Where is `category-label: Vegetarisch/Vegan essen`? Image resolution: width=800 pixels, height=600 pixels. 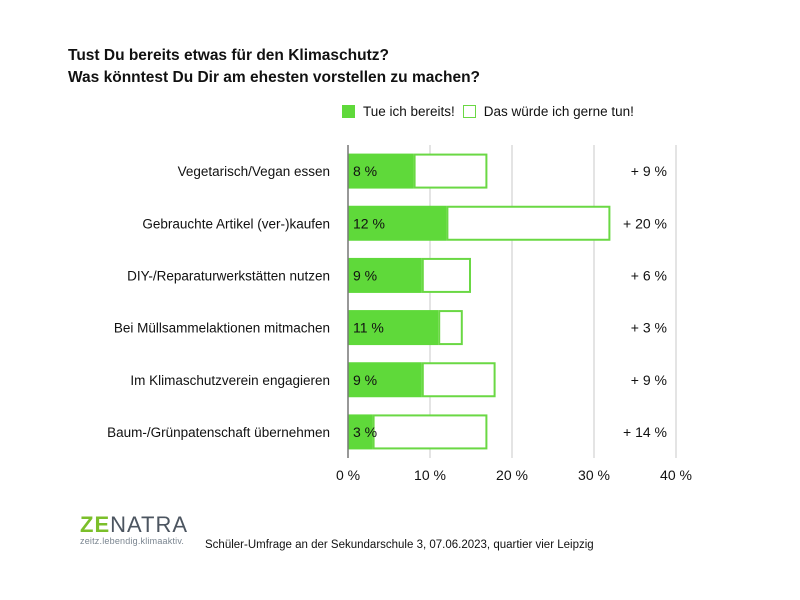 category-label: Vegetarisch/Vegan essen is located at coordinates (254, 171).